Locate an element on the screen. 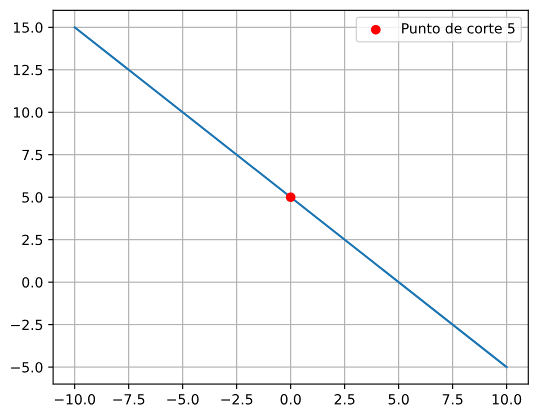 The height and width of the screenshot is (413, 559). legend-label: Punto de corte 5 is located at coordinates (458, 28).